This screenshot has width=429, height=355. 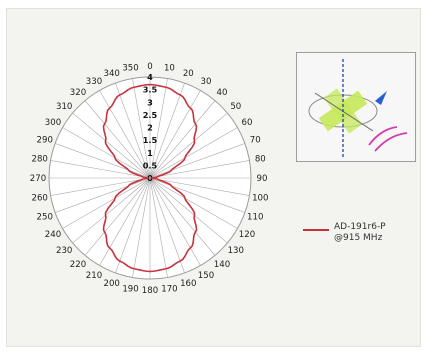 What do you see at coordinates (38, 179) in the screenshot?
I see `angle-tick-label: 270` at bounding box center [38, 179].